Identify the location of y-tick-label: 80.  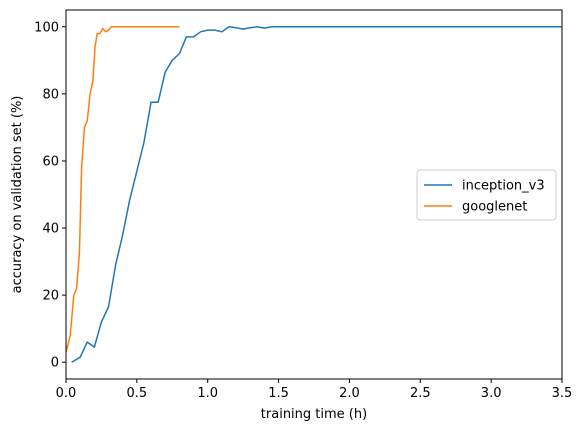
(50, 94).